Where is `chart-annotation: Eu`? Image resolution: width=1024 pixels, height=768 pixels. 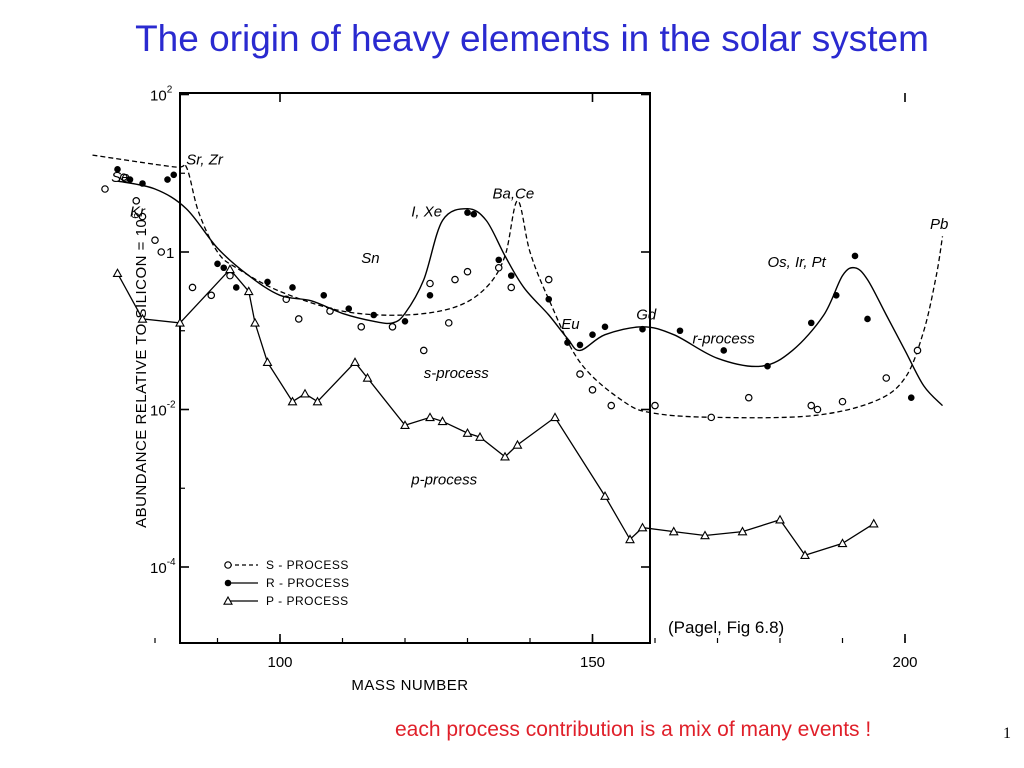 chart-annotation: Eu is located at coordinates (570, 324).